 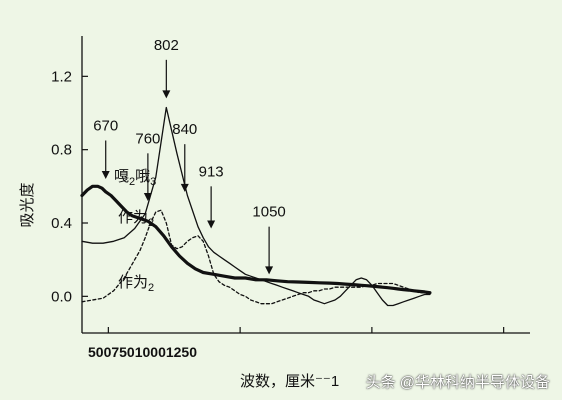 What do you see at coordinates (61, 296) in the screenshot?
I see `y-tick-label: 0.0` at bounding box center [61, 296].